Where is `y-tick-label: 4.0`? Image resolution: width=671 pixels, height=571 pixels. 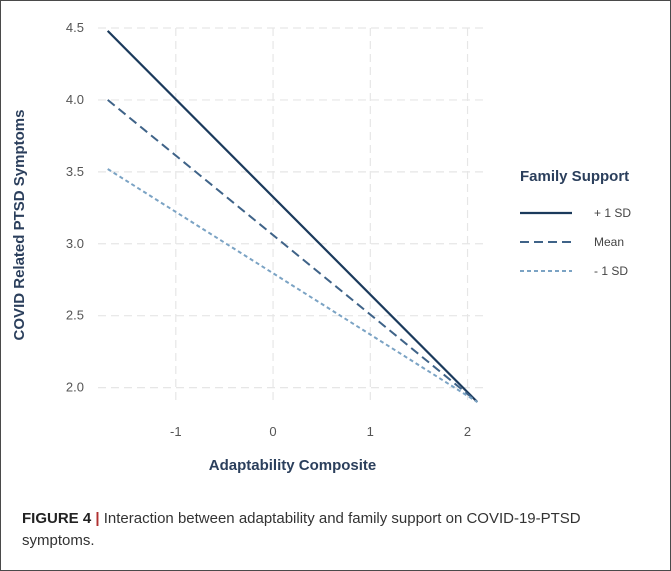 y-tick-label: 4.0 is located at coordinates (75, 99).